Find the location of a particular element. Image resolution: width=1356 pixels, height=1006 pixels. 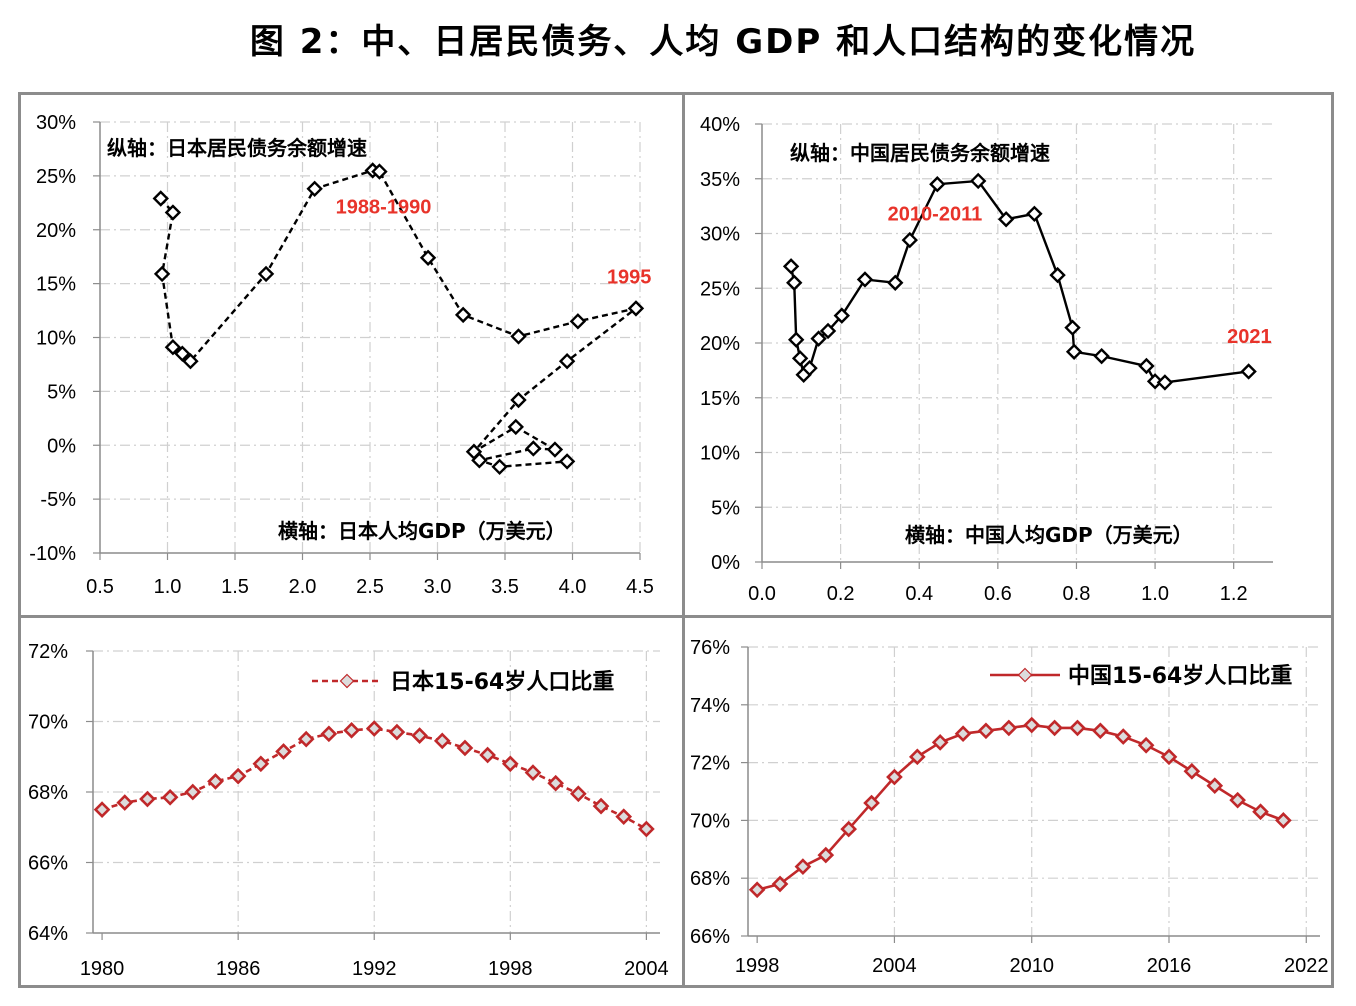

x-axis-annotation: 横轴：日本人均GDP（万美元） is located at coordinates (422, 531).